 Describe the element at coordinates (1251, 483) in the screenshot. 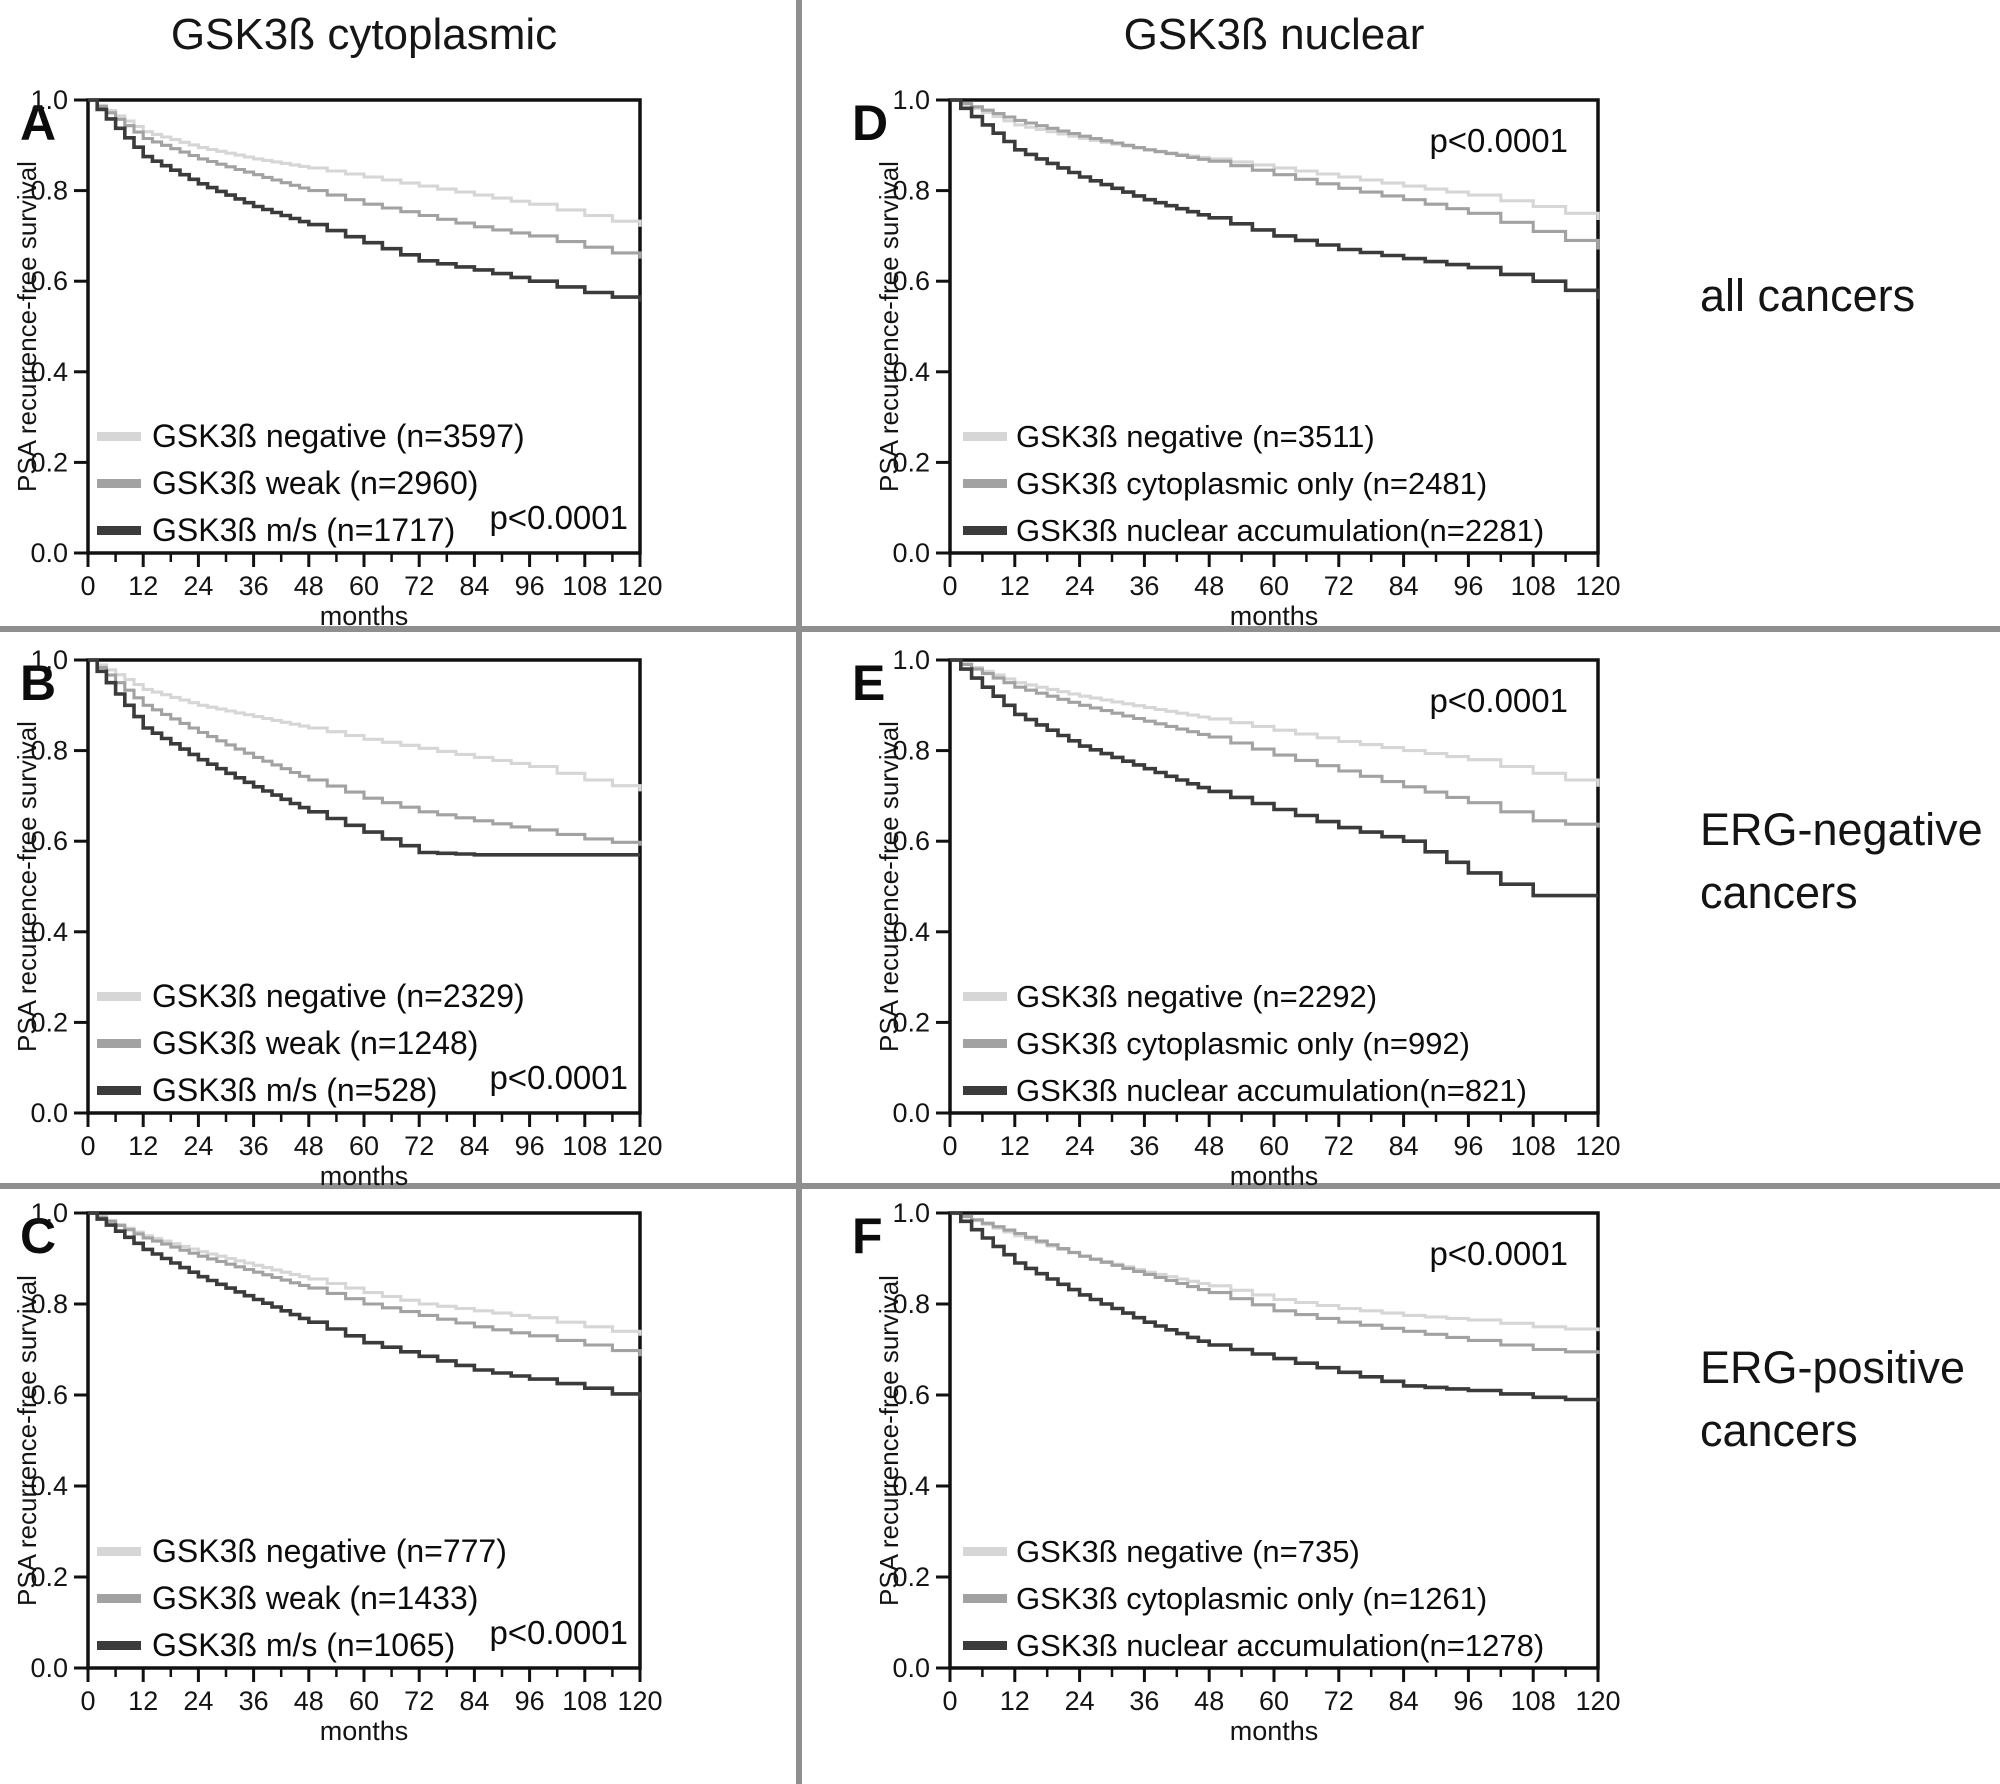

I see `legend-label: GSK3ß cytoplasmic only (n=2481)` at that location.